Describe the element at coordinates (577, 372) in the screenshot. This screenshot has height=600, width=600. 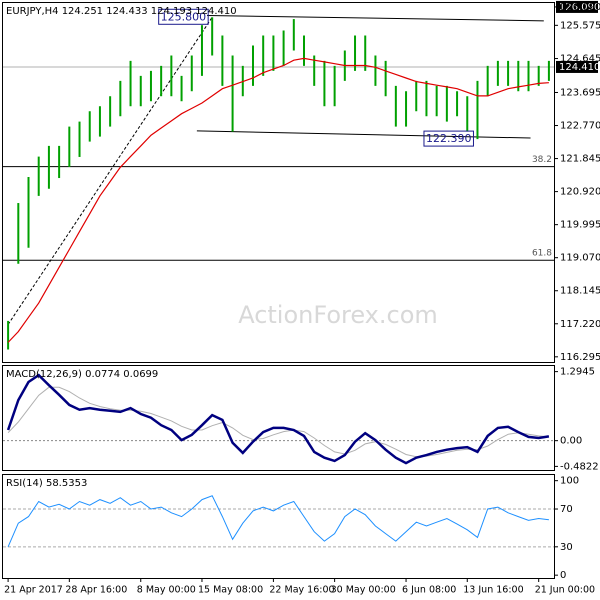
I see `y-tick-label: 1.2945` at that location.